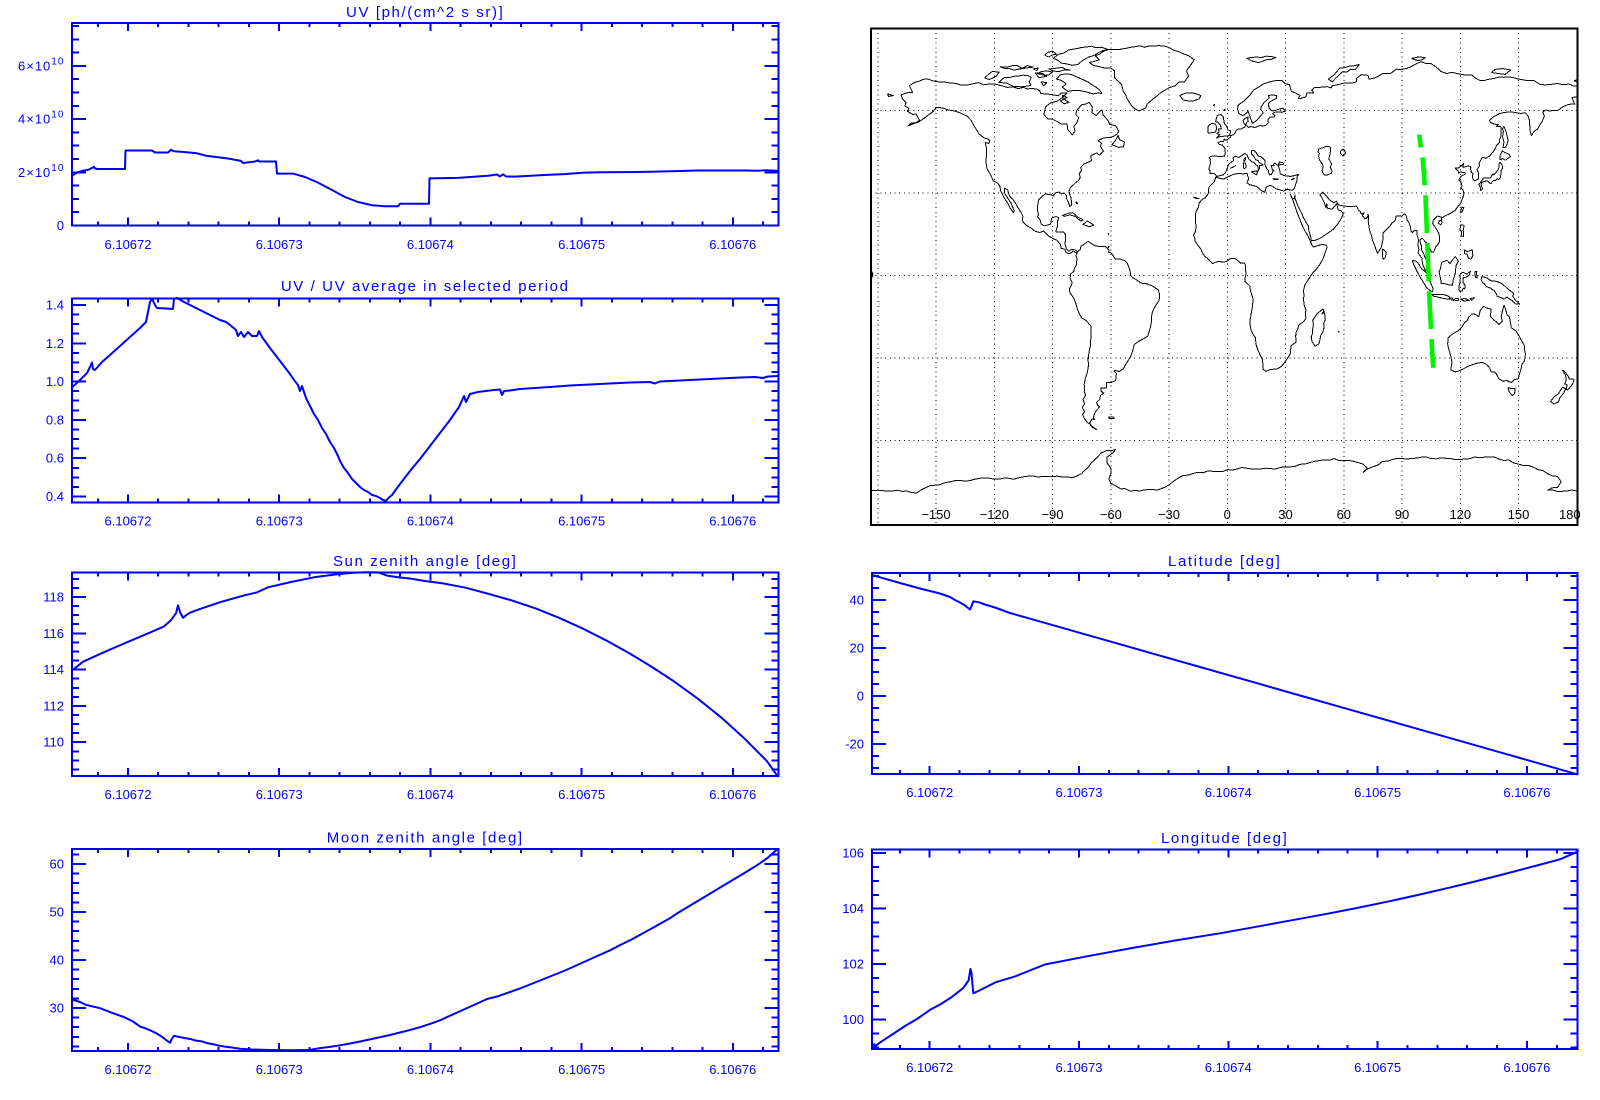 The image size is (1600, 1100). Describe the element at coordinates (853, 908) in the screenshot. I see `svg-text: 104` at that location.